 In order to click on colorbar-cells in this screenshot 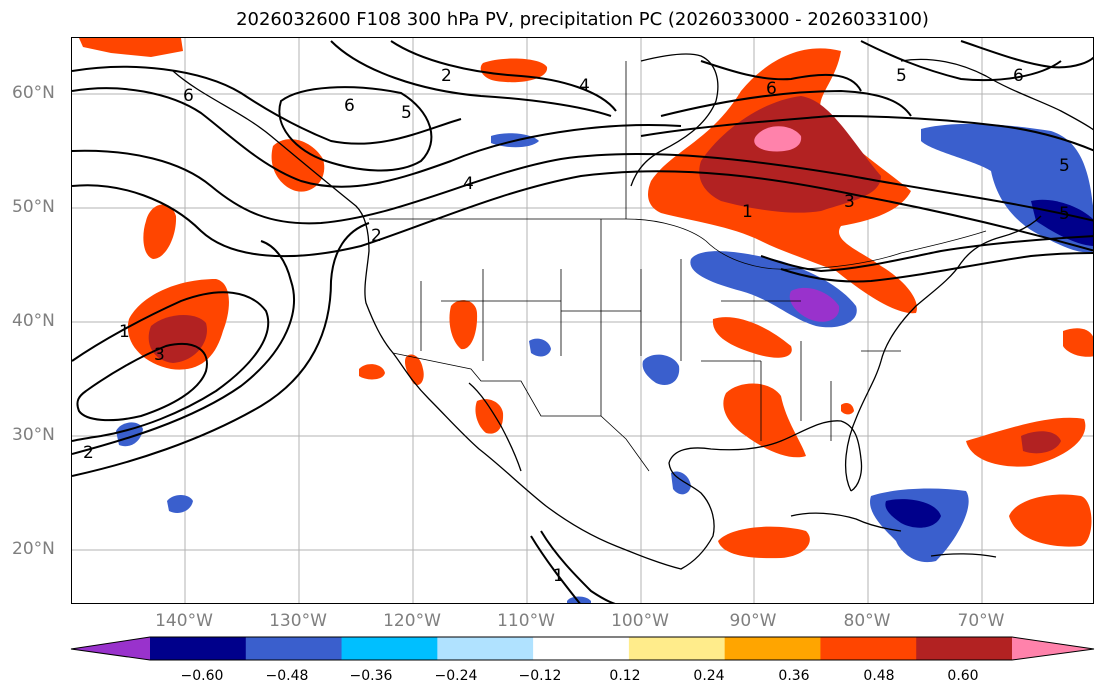, I will do `click(582, 648)`.